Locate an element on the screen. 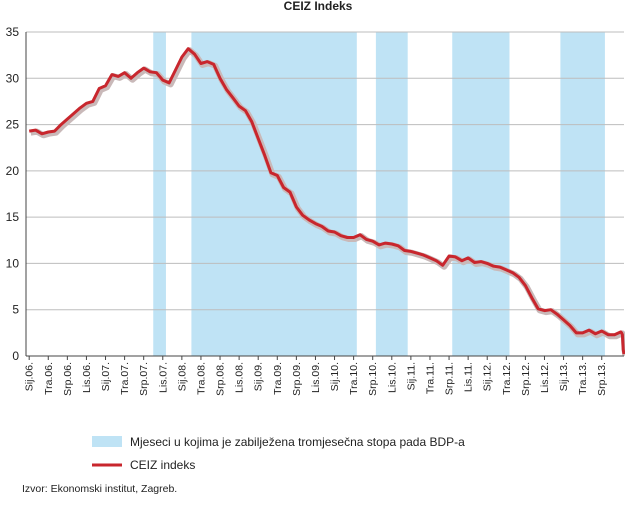 Image resolution: width=625 pixels, height=506 pixels. x-tick-24: Sij.12. is located at coordinates (488, 376).